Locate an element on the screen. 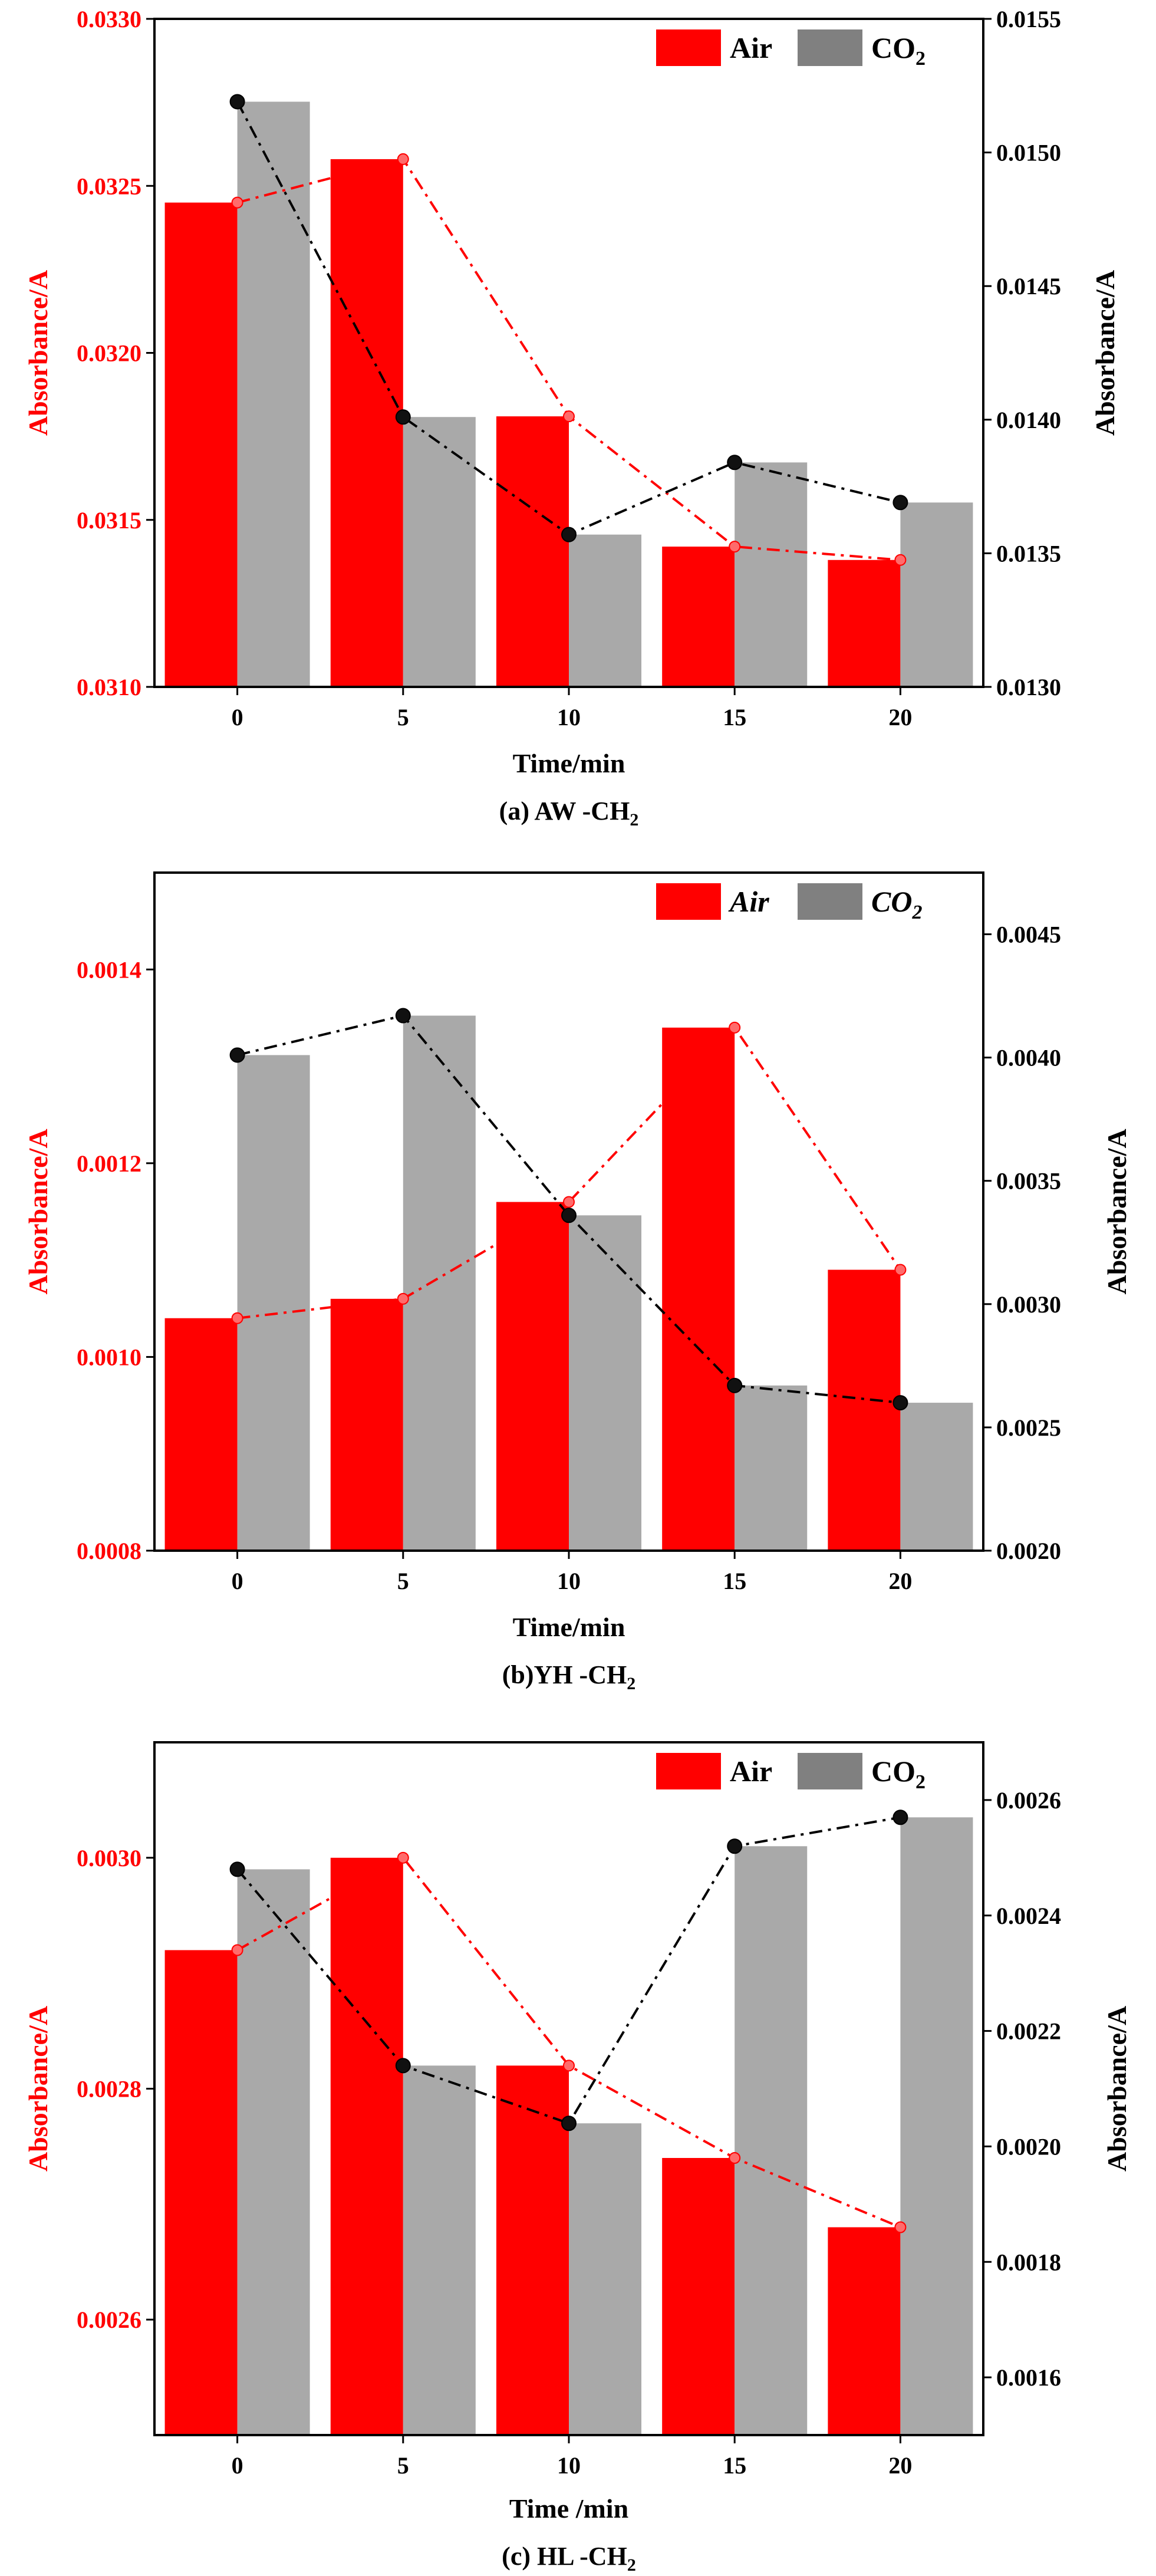 The height and width of the screenshot is (2576, 1156). left-tick-label: 0.0315 is located at coordinates (109, 520).